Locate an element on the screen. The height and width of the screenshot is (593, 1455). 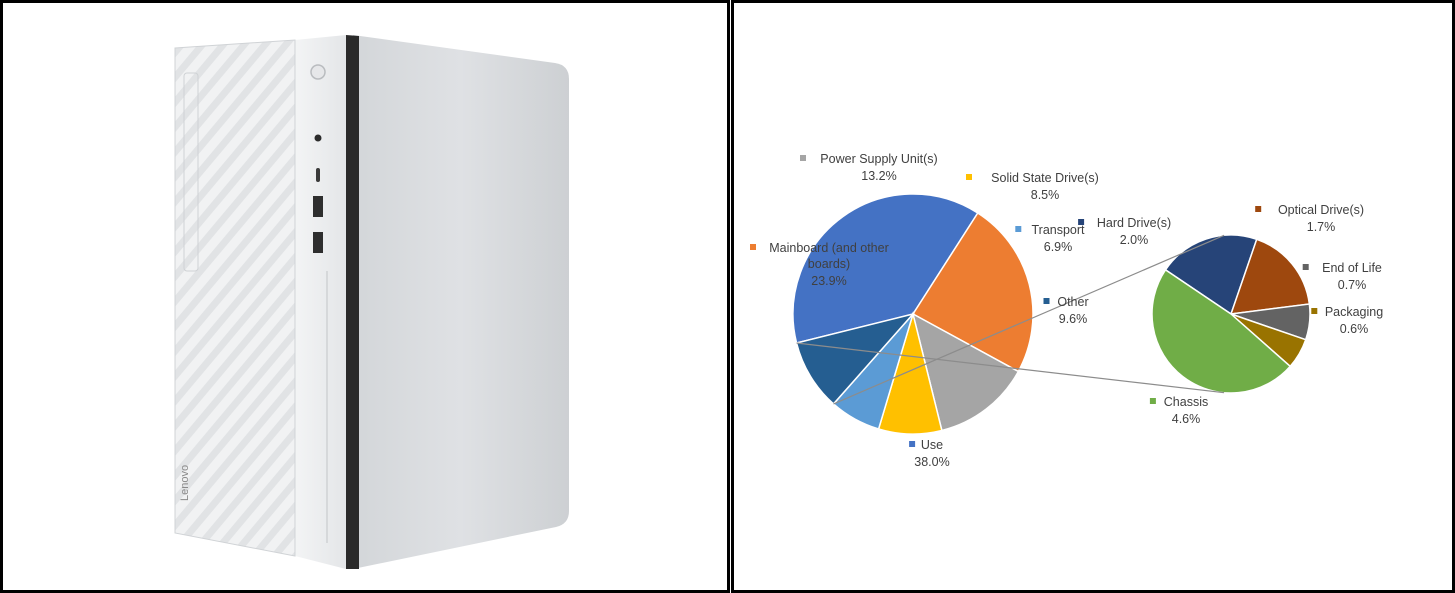
data-label-name-mainboard-and-other-boards: Mainboard (and other is located at coordinates (829, 248).